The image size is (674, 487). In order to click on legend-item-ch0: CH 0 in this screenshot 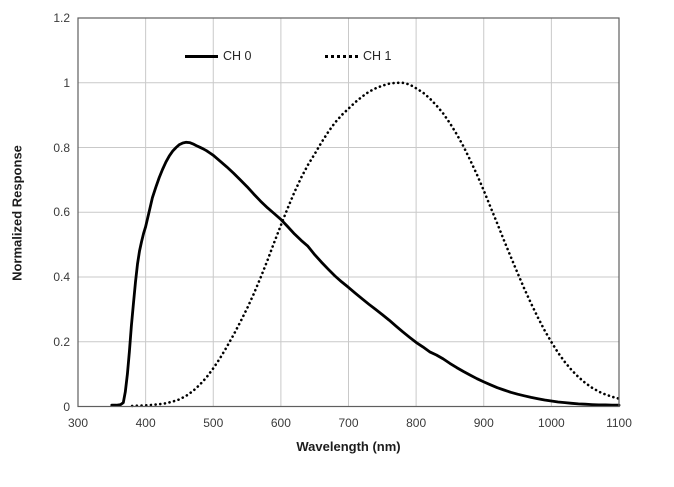, I will do `click(218, 56)`.